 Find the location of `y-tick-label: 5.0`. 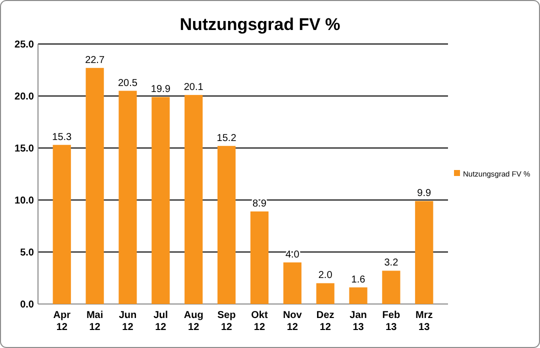

y-tick-label: 5.0 is located at coordinates (27, 253).